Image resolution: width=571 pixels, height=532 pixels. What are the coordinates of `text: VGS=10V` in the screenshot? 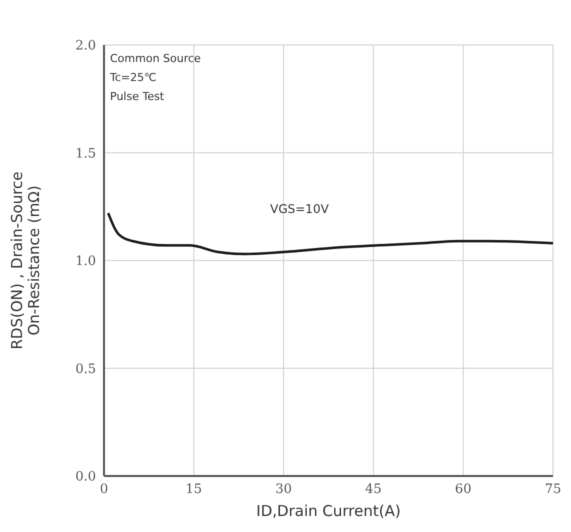 It's located at (299, 209).